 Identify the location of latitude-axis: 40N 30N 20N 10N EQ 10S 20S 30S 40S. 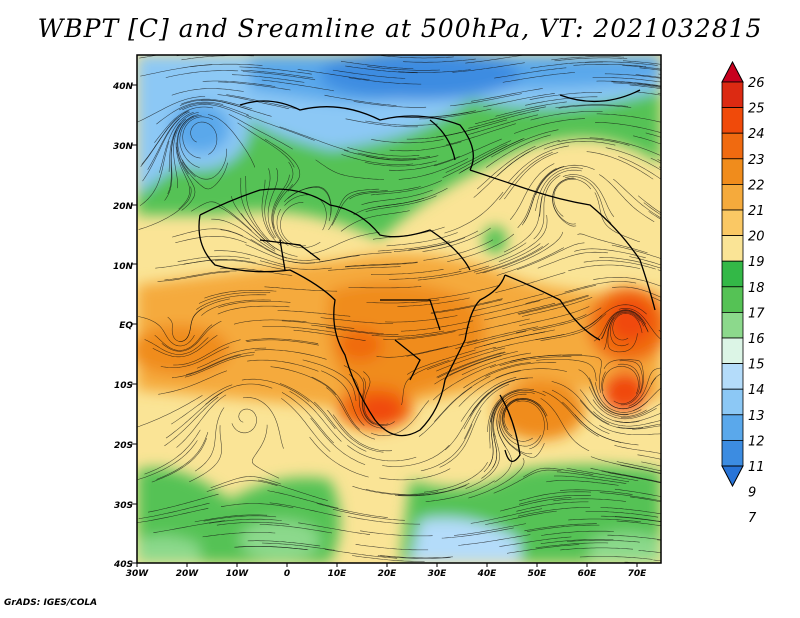
(123, 326).